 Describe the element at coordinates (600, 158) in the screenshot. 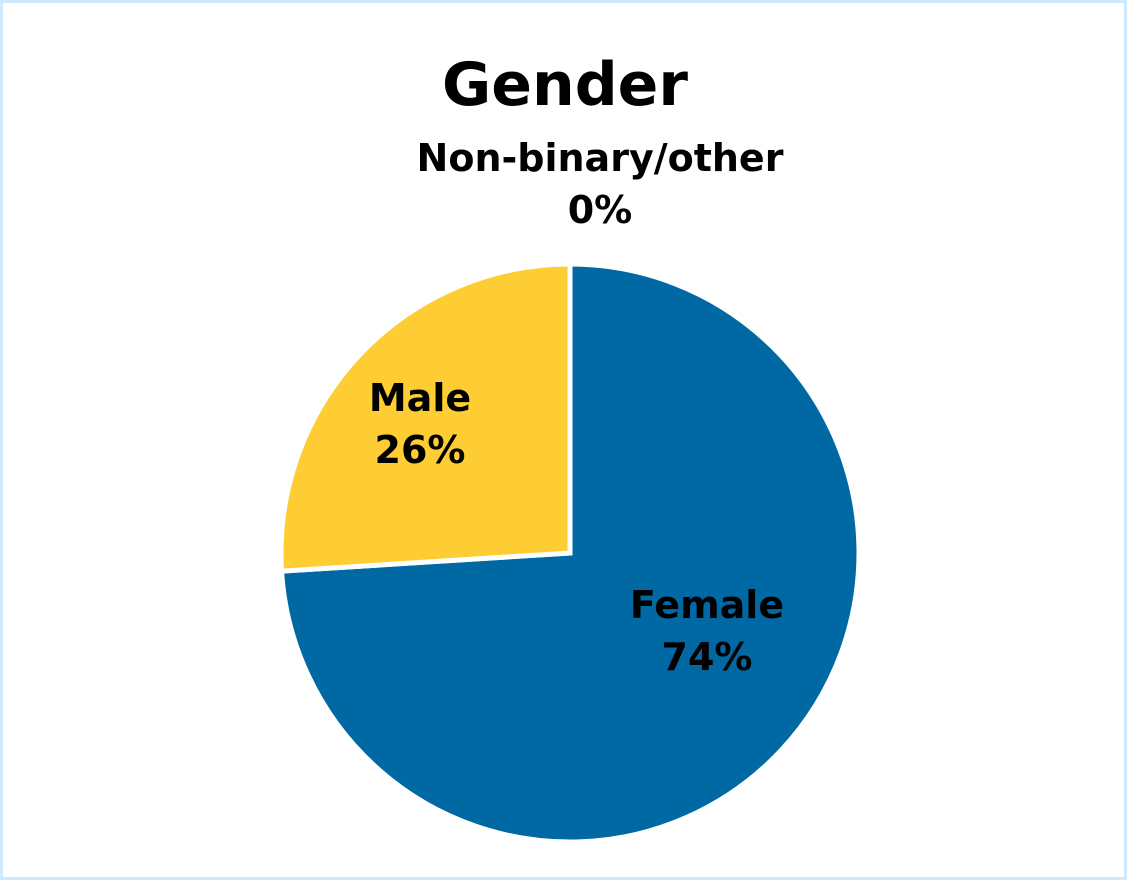

I see `slice-label: Non-binary/other` at that location.